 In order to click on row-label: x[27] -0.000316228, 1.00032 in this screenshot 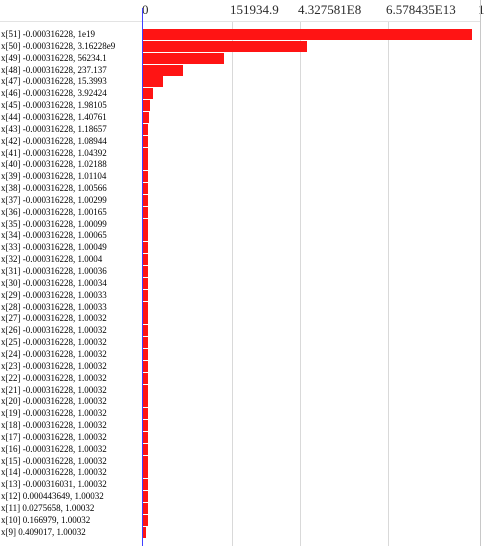, I will do `click(54, 318)`.